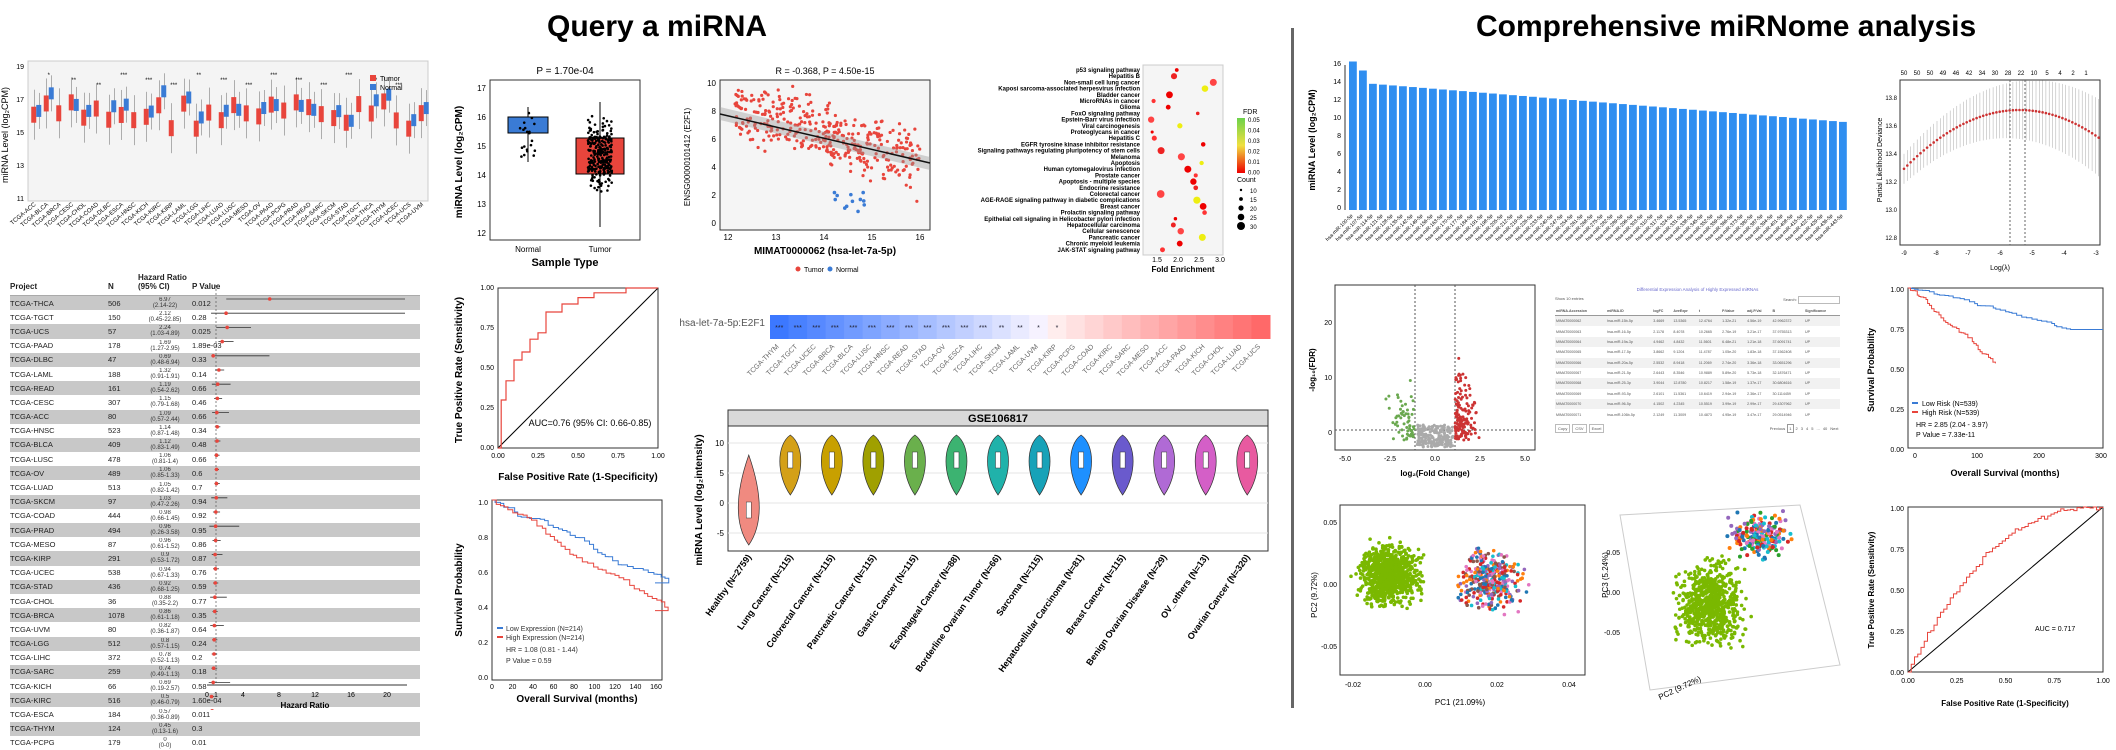 The width and height of the screenshot is (2116, 750). What do you see at coordinates (199, 743) in the screenshot?
I see `row-p: 0.01` at bounding box center [199, 743].